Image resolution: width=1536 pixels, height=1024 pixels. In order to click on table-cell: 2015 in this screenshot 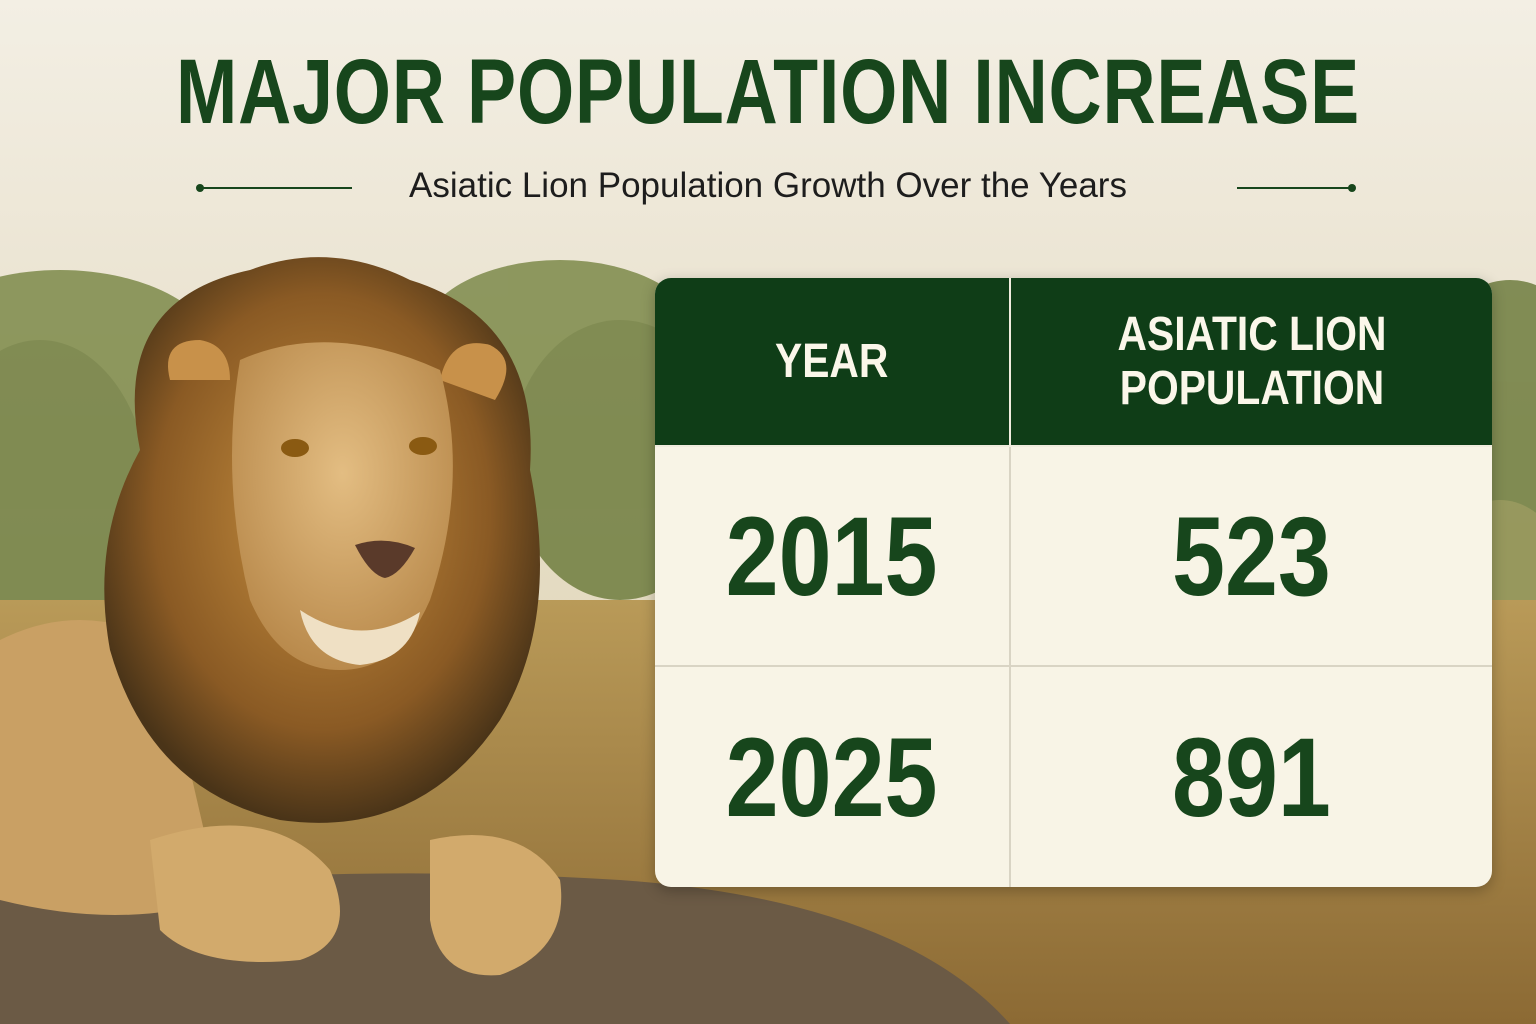, I will do `click(833, 557)`.